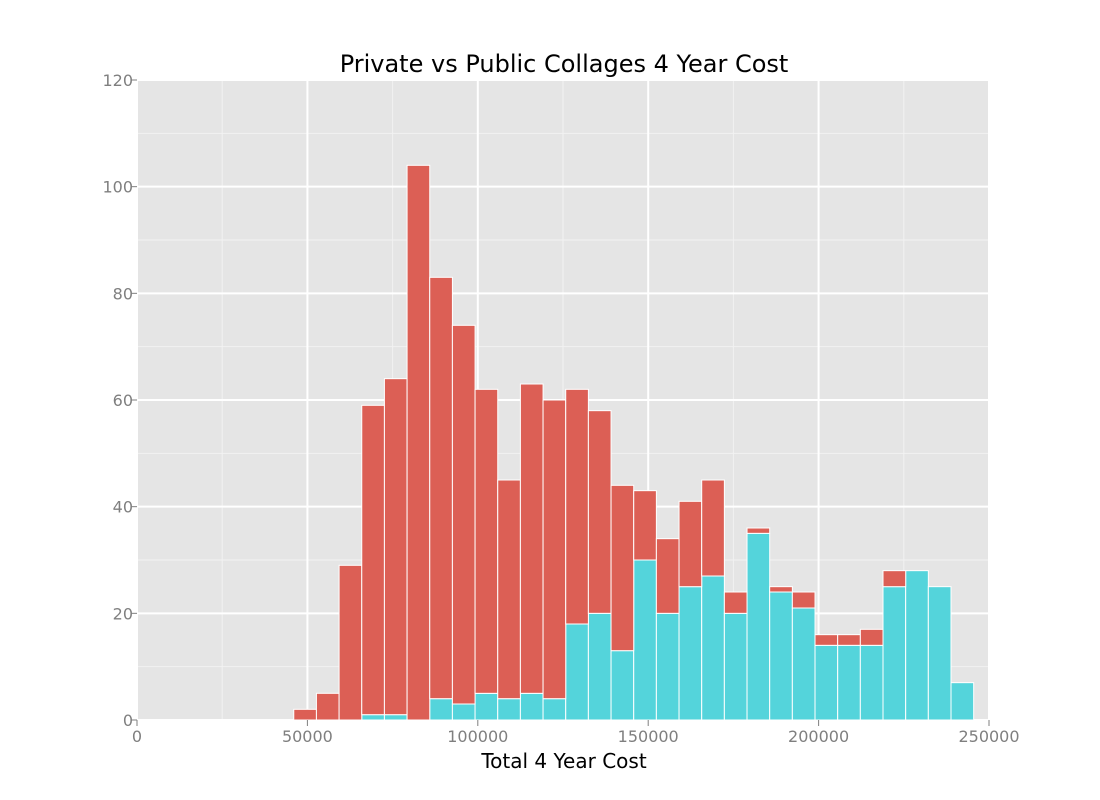 The height and width of the screenshot is (800, 1100). I want to click on y-tick-label: 100, so click(117, 187).